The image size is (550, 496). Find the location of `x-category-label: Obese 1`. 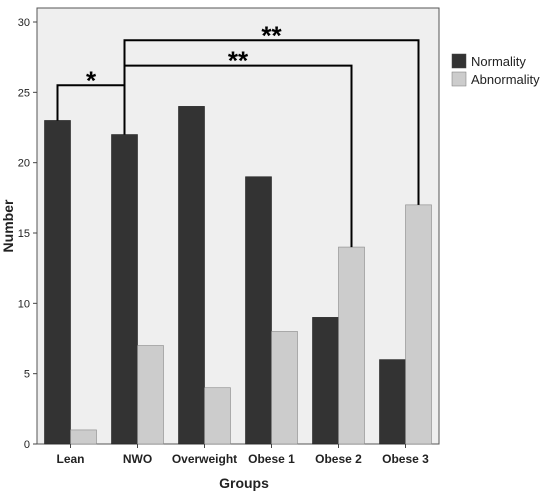

x-category-label: Obese 1 is located at coordinates (271, 459).